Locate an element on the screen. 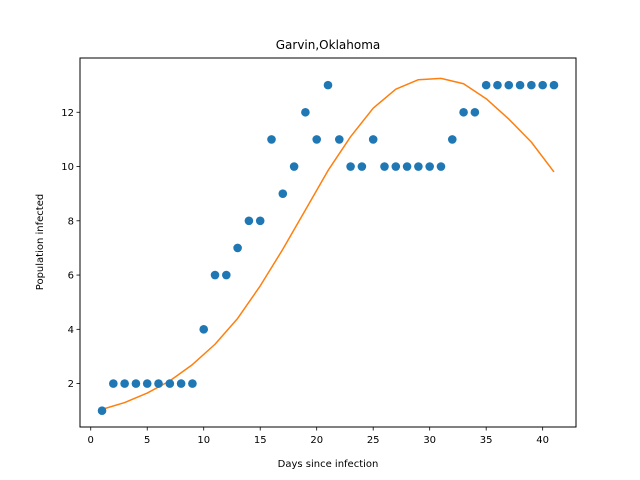 Image resolution: width=640 pixels, height=480 pixels. x-axis-label: Days since infection is located at coordinates (328, 464).